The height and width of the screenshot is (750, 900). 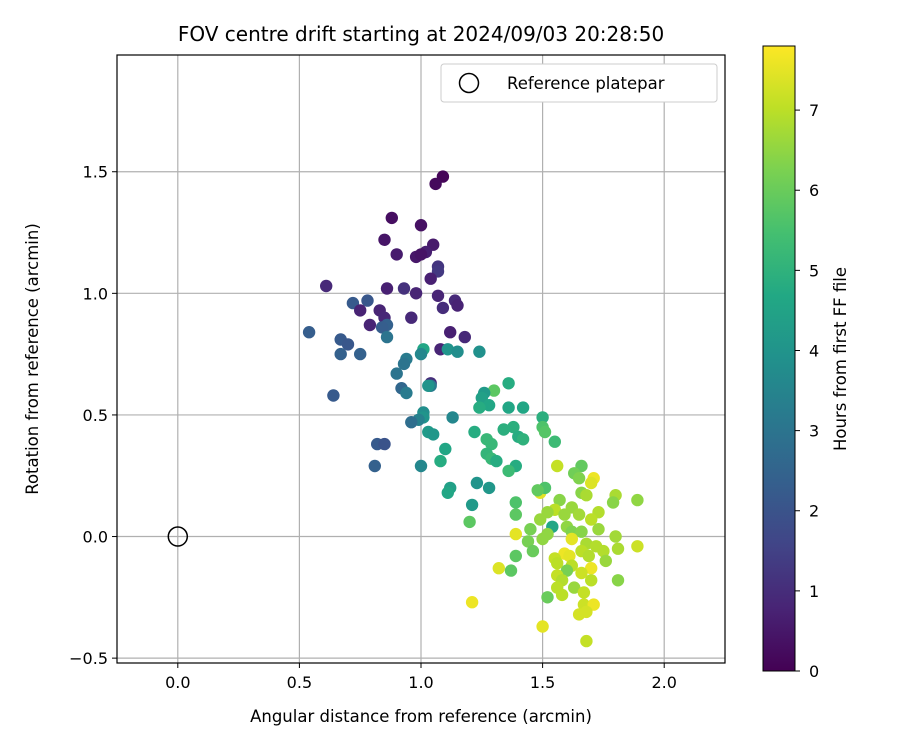 What do you see at coordinates (95, 415) in the screenshot?
I see `y-tick-label: 0.5` at bounding box center [95, 415].